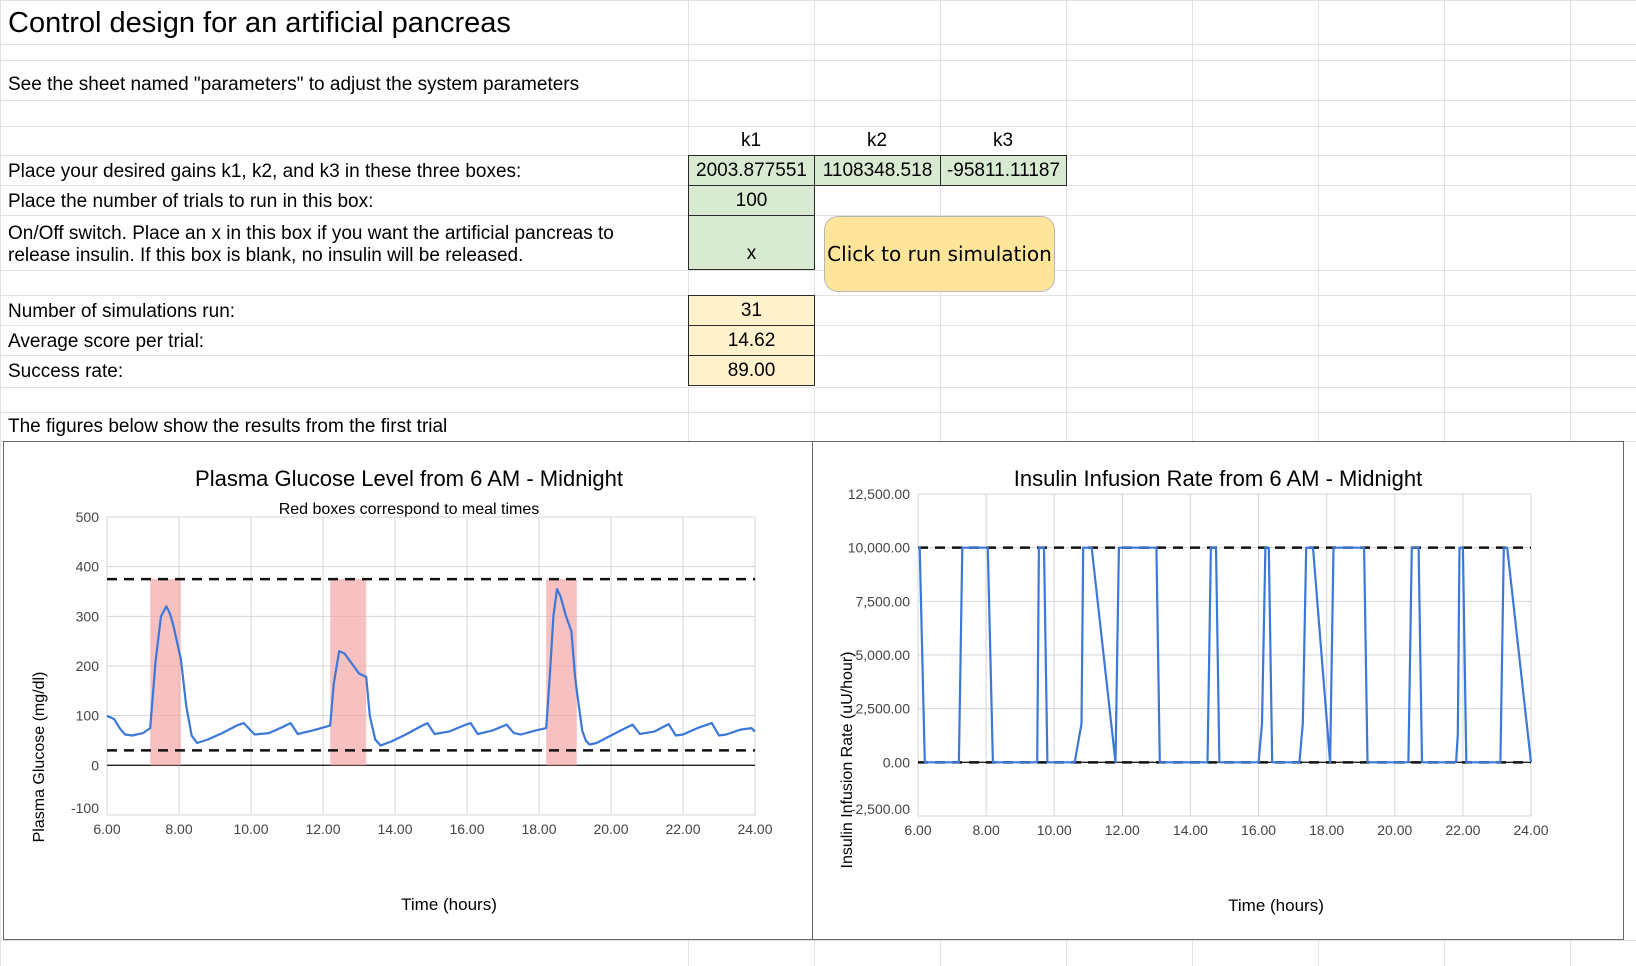 This screenshot has height=966, width=1636. What do you see at coordinates (751, 253) in the screenshot?
I see `switch-value: x` at bounding box center [751, 253].